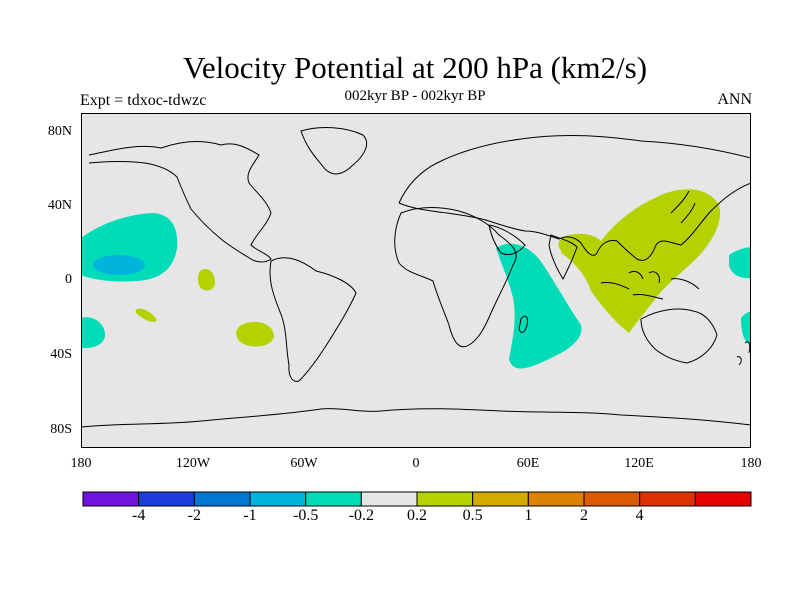 Image resolution: width=800 pixels, height=600 pixels. I want to click on central-pacific-core, so click(119, 265).